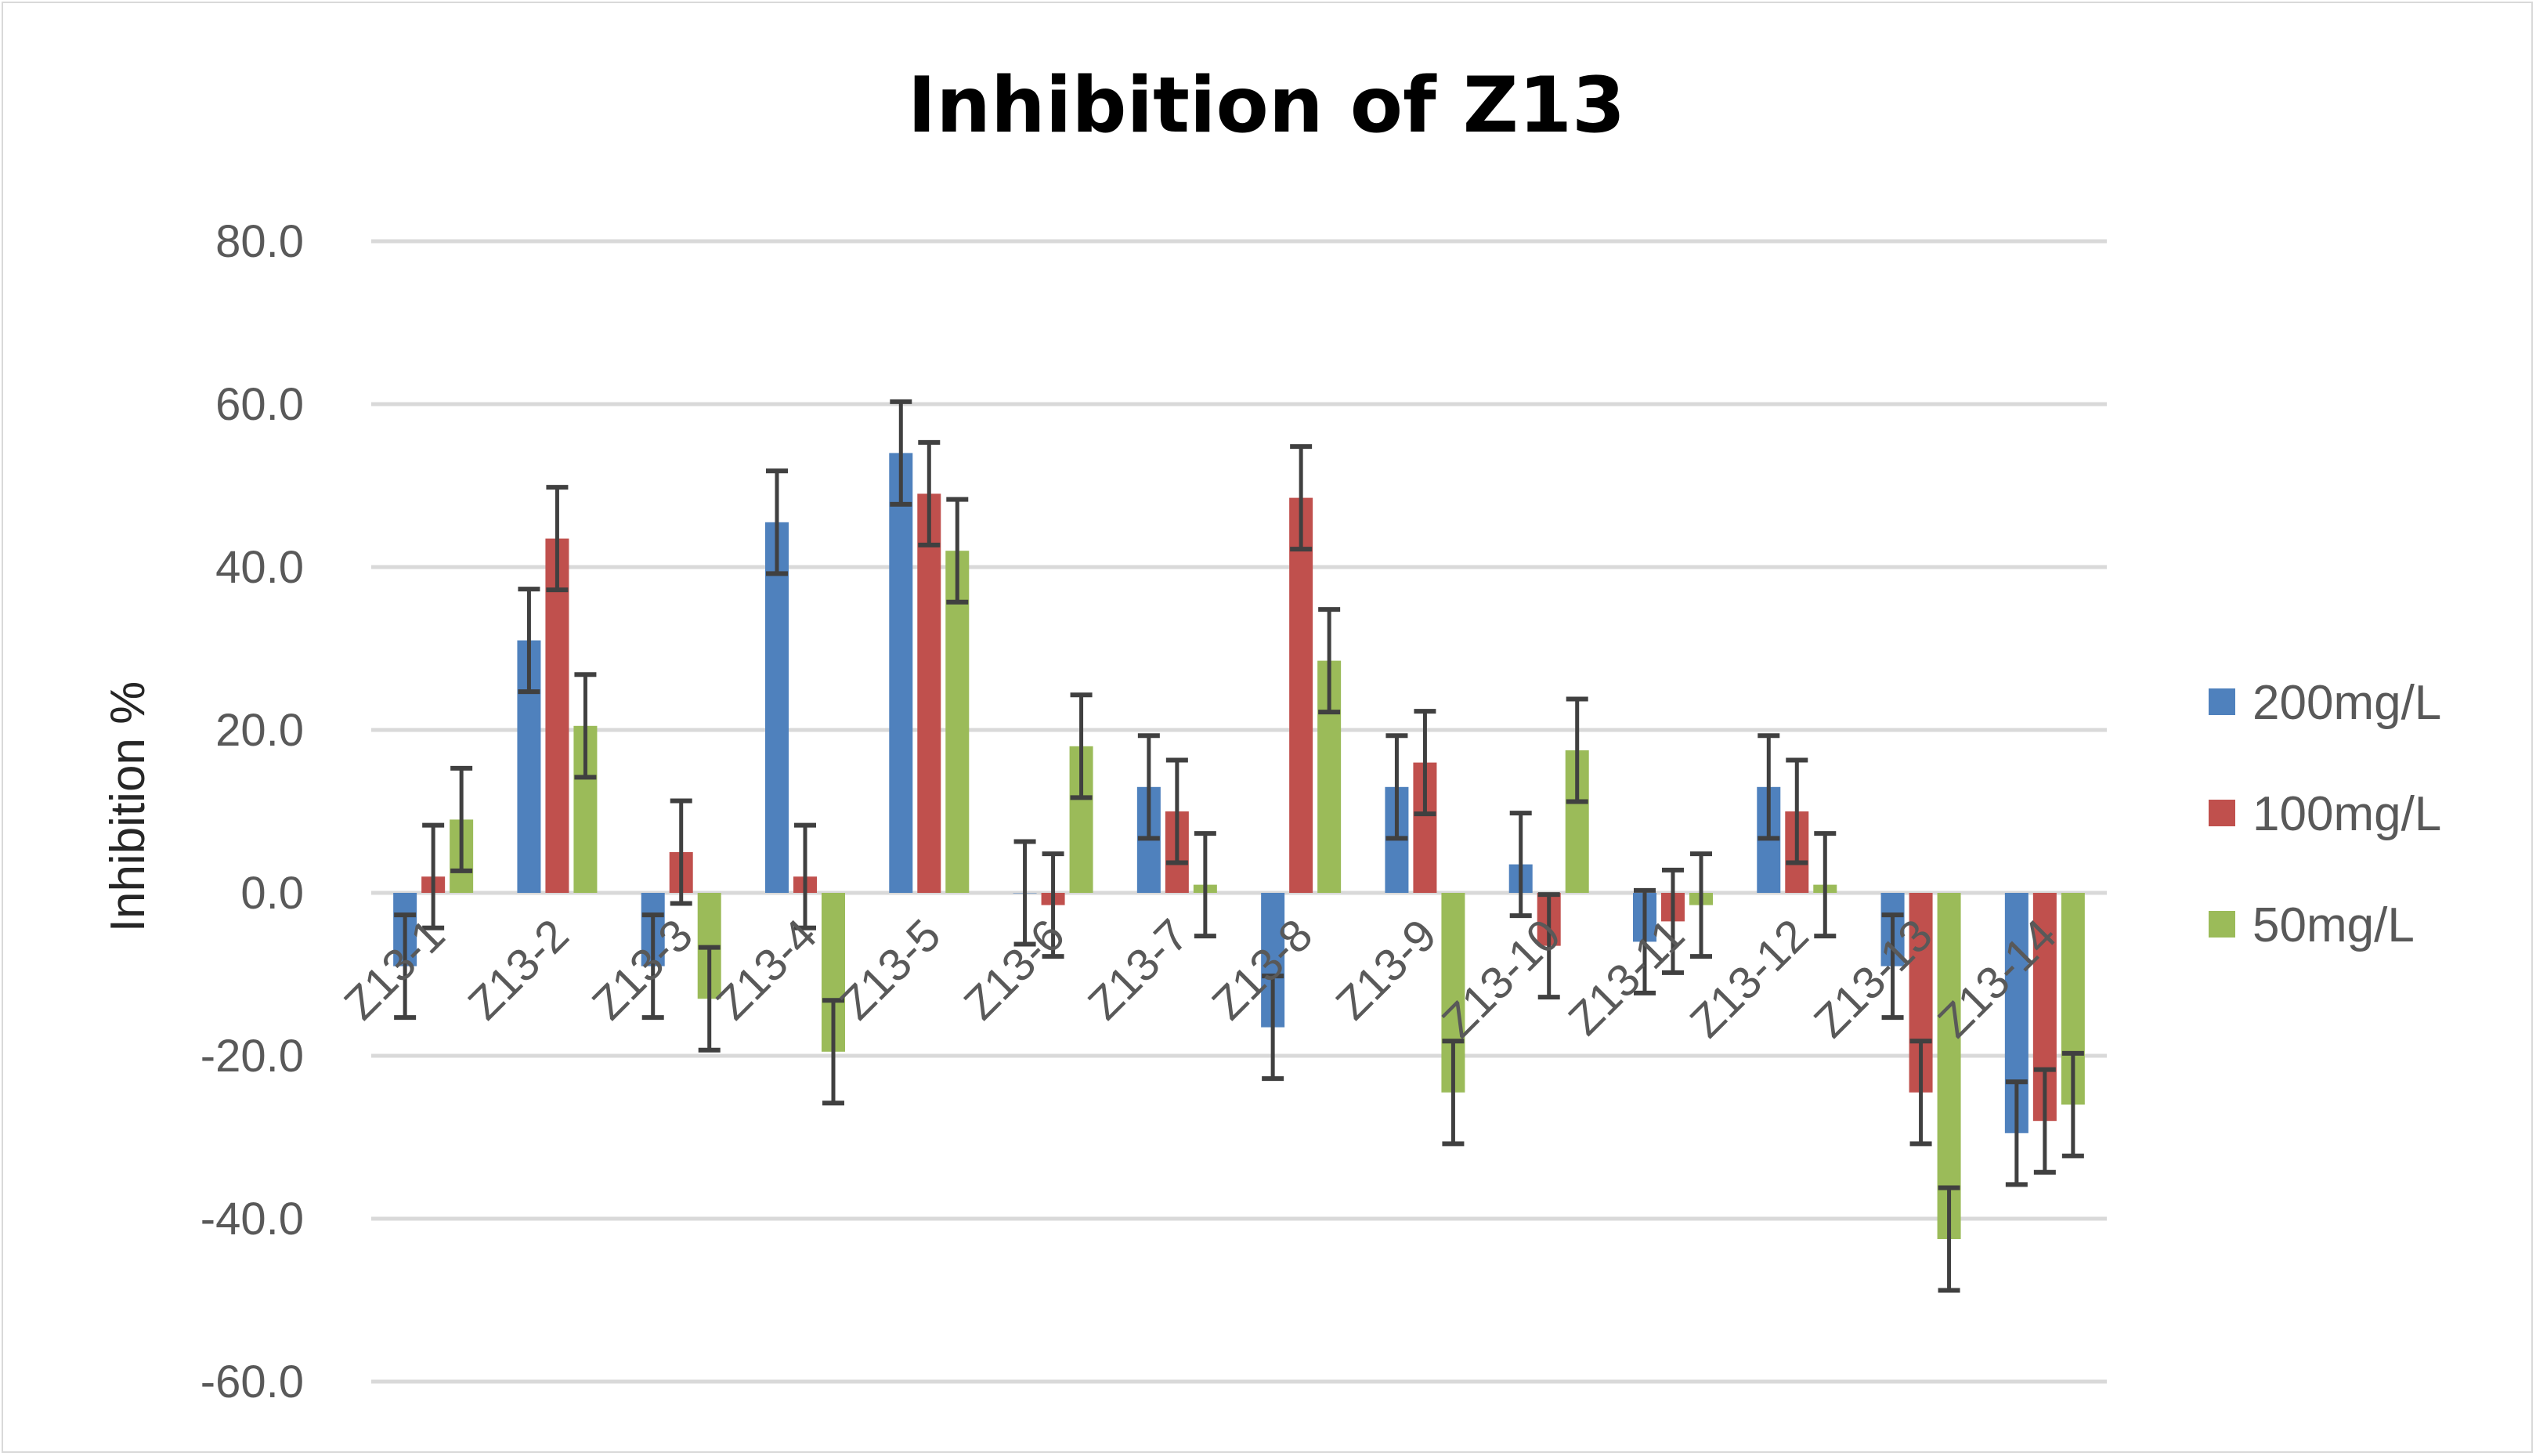 Image resolution: width=2536 pixels, height=1456 pixels. Describe the element at coordinates (259, 730) in the screenshot. I see `y-tick-label: 20.0` at that location.